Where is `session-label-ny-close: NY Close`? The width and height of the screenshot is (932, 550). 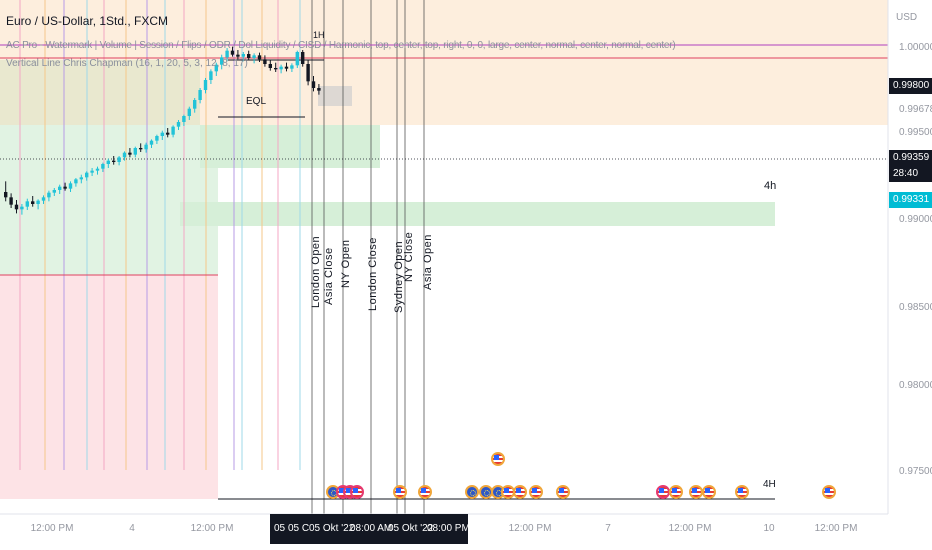
session-label-ny-close: NY Close is located at coordinates (409, 256).